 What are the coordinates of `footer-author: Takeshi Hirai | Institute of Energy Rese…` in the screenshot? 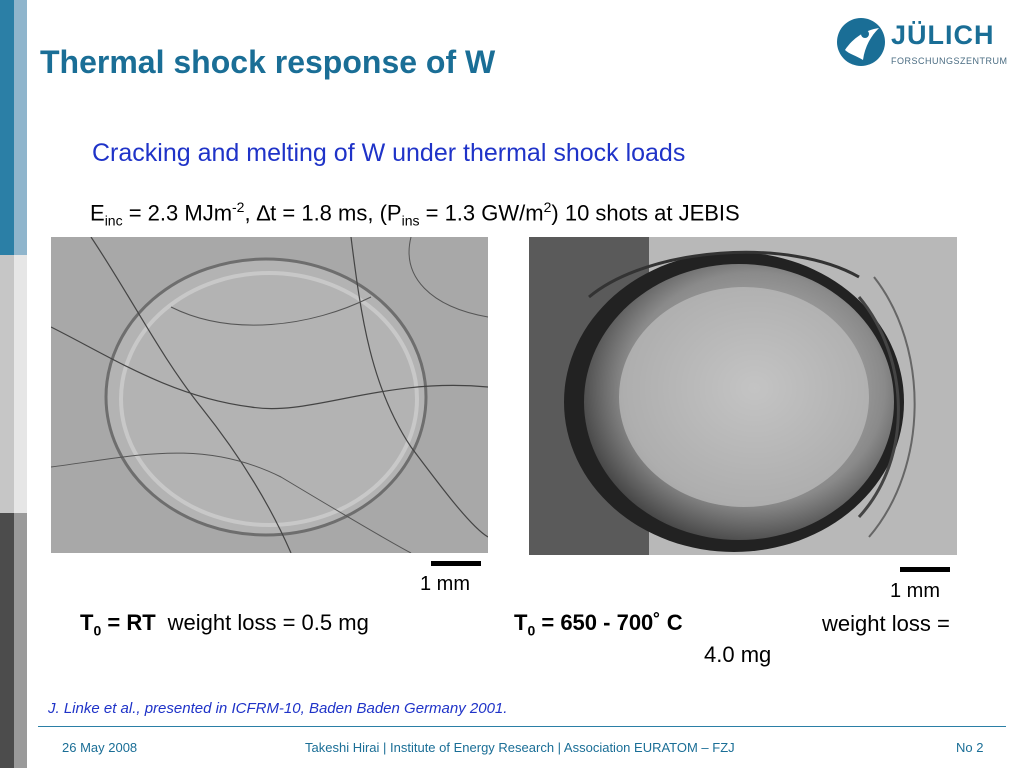 It's located at (520, 747).